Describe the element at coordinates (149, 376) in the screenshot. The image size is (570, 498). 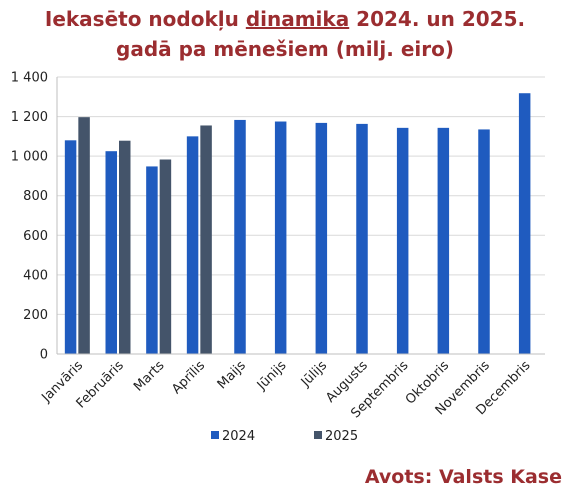
I see `x-tick-label: Marts` at that location.